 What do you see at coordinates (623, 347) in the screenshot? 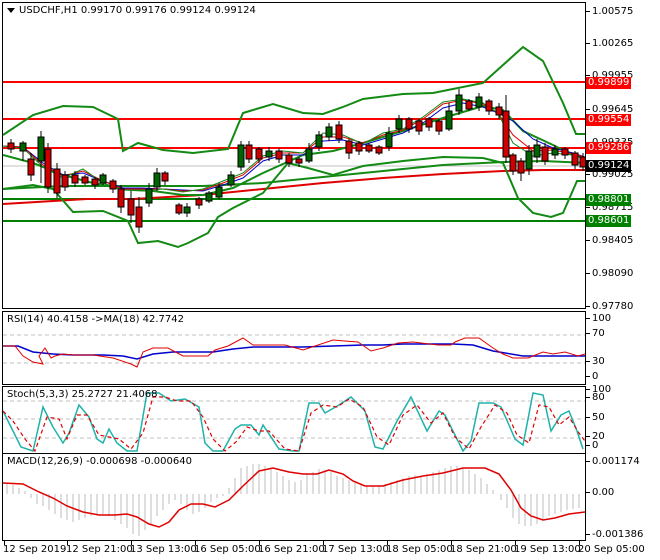
I see `rsi-scale: 100 70 30 0` at bounding box center [623, 347].